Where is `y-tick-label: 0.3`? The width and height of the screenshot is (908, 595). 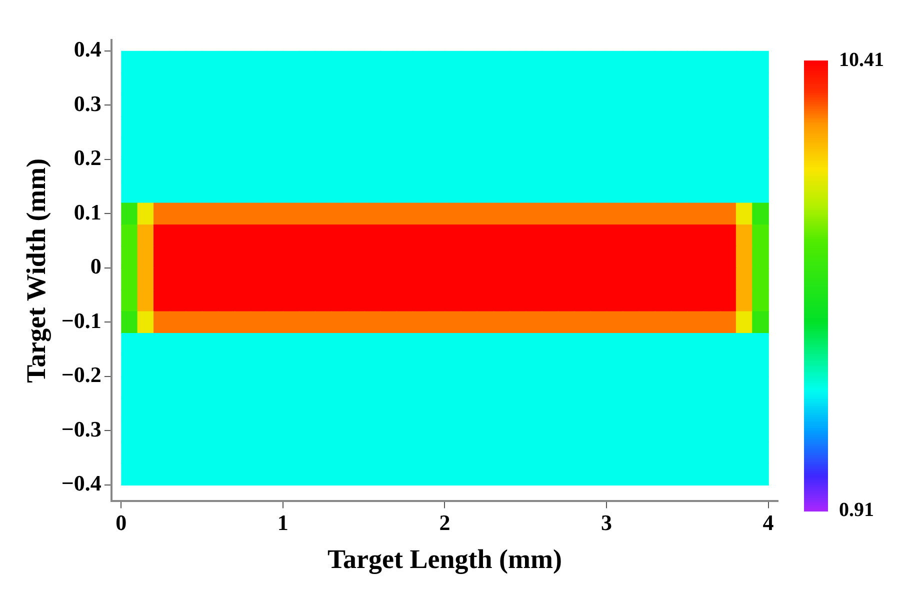
y-tick-label: 0.3 is located at coordinates (88, 103).